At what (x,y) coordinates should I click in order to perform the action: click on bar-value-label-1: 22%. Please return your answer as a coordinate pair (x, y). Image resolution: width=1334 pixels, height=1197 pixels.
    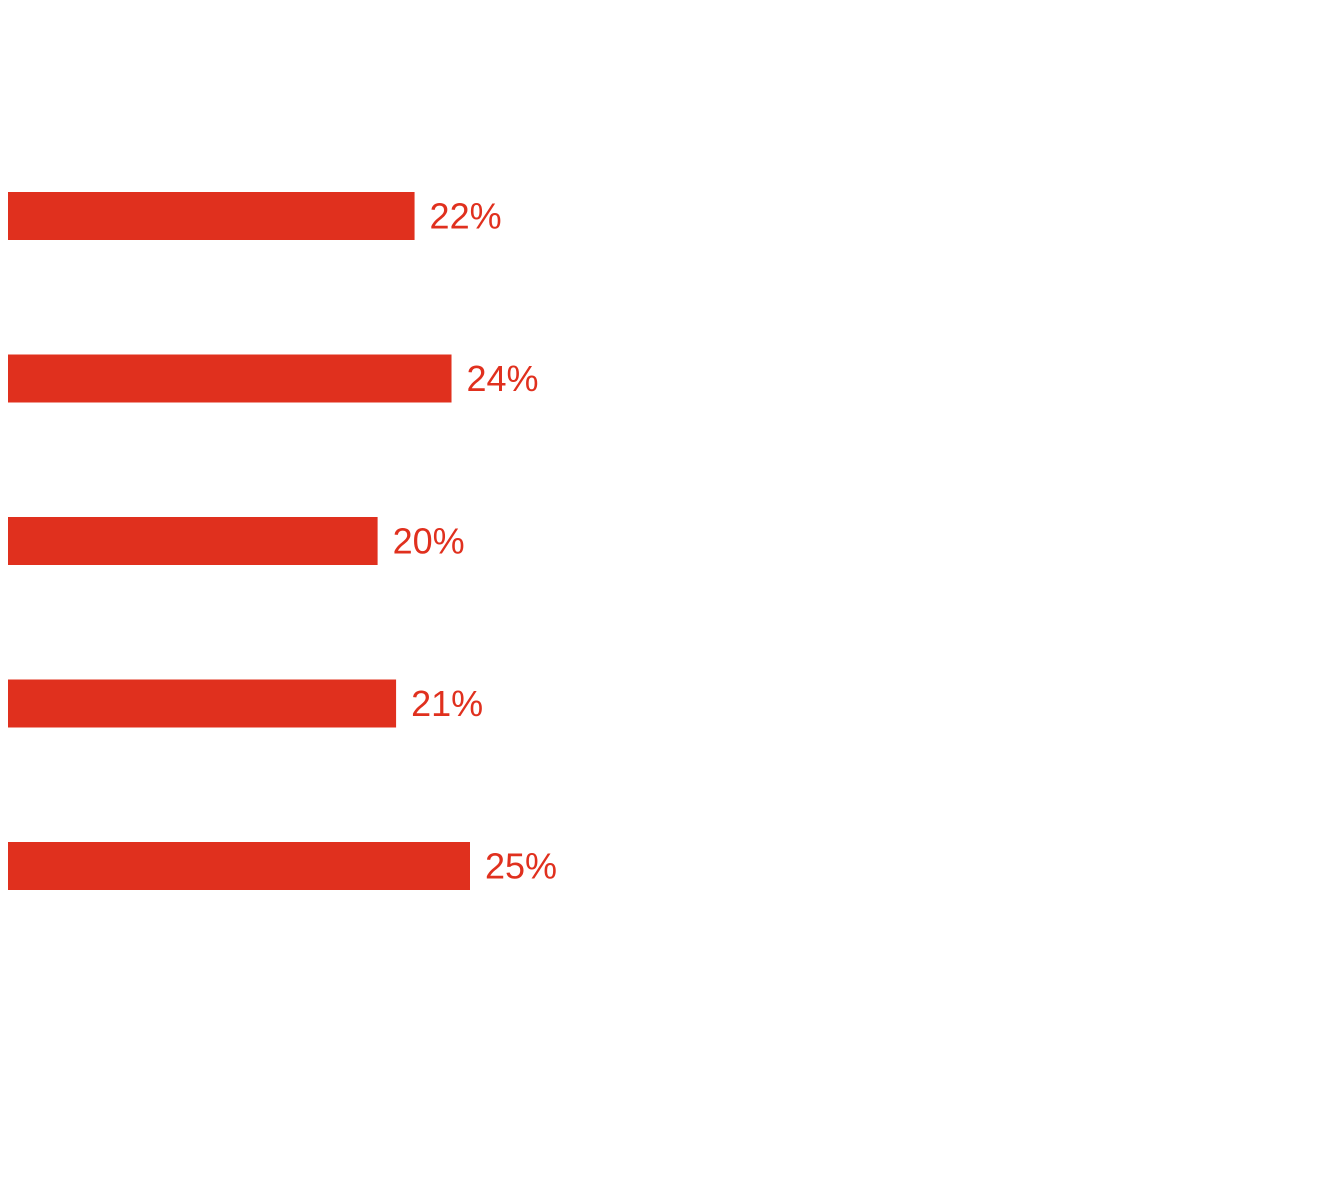
    Looking at the image, I should click on (466, 216).